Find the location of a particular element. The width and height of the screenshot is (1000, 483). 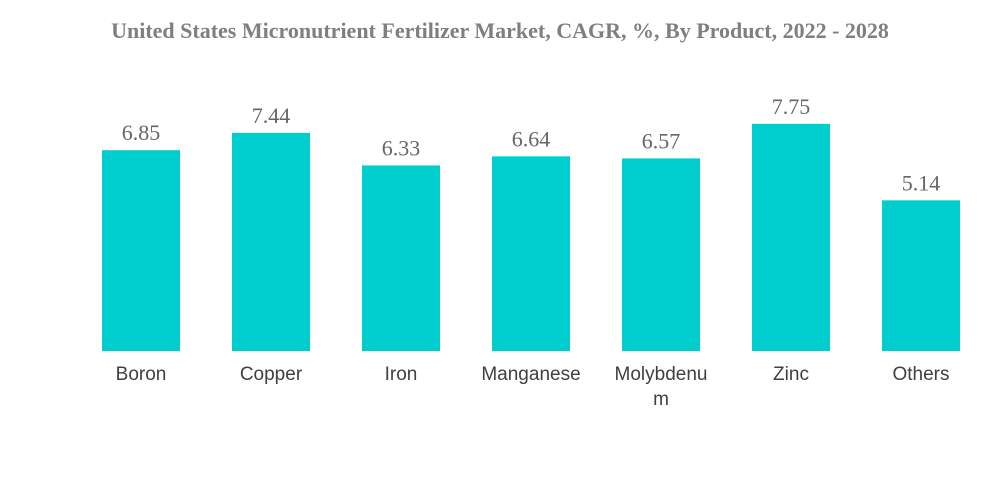

data-label-manganese: 6.64 is located at coordinates (531, 138).